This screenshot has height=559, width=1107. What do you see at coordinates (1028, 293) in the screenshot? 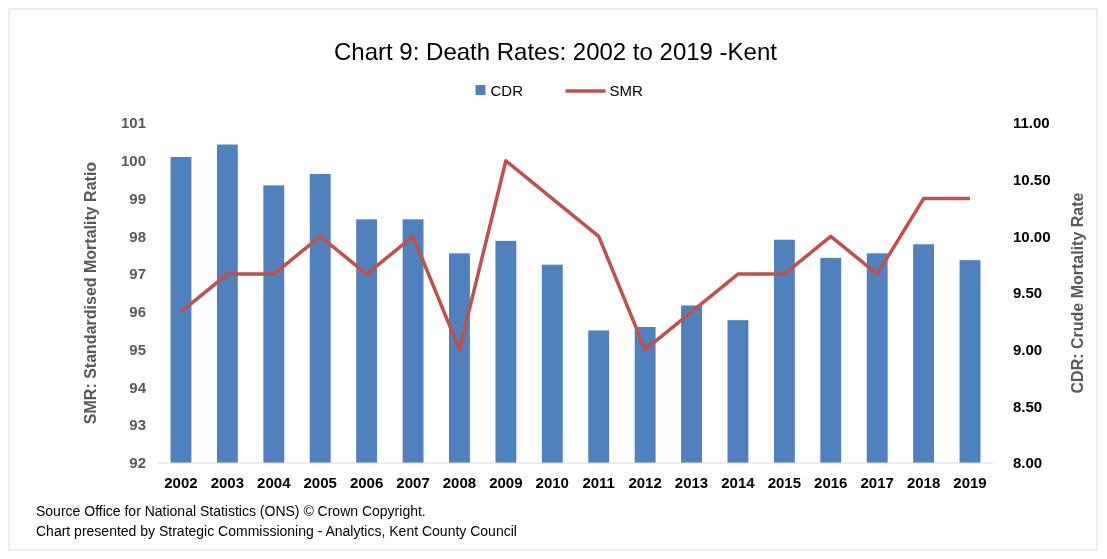
I see `y2-tick-label: 9.50` at bounding box center [1028, 293].